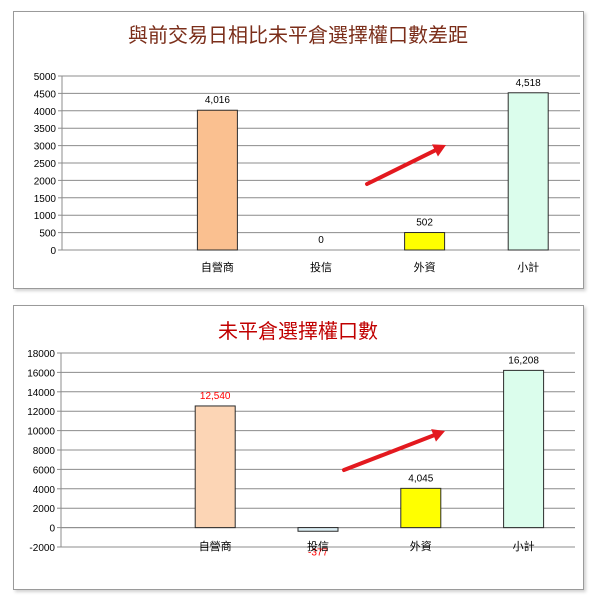 The image size is (599, 600). I want to click on data-label-4: 502, so click(424, 223).